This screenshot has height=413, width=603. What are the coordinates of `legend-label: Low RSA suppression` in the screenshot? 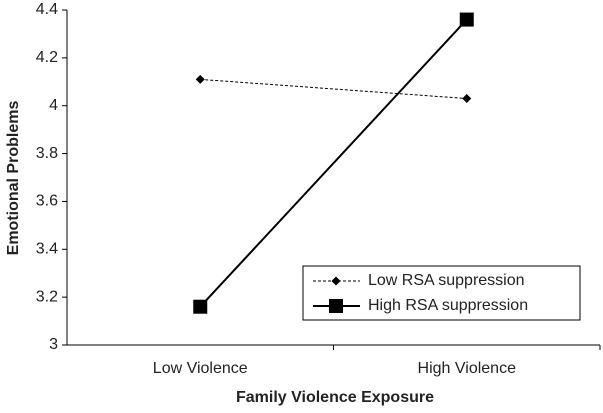 It's located at (446, 280).